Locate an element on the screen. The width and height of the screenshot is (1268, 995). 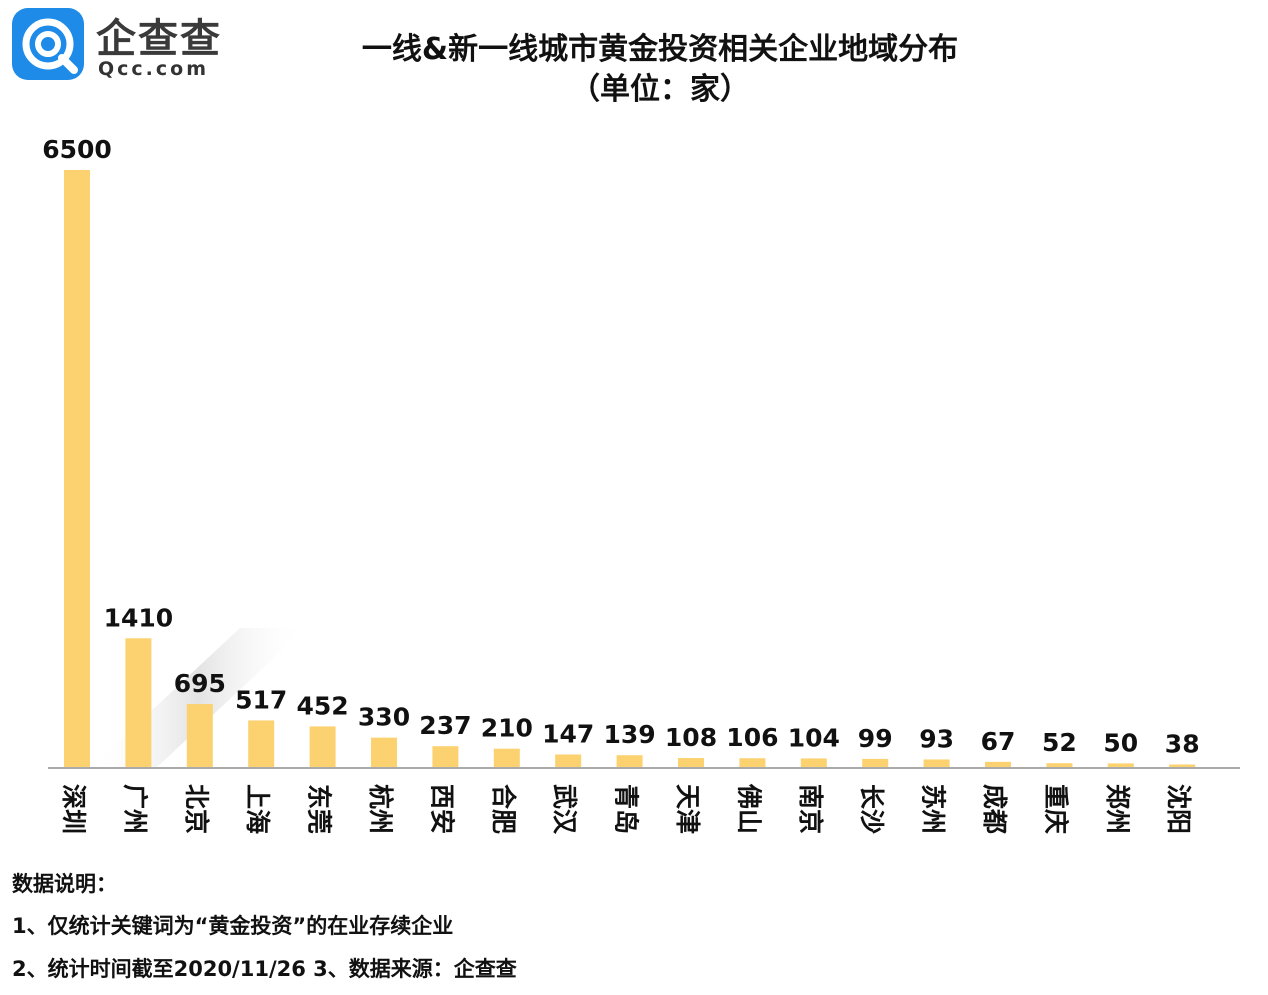
bar-value-label: 517 is located at coordinates (261, 699).